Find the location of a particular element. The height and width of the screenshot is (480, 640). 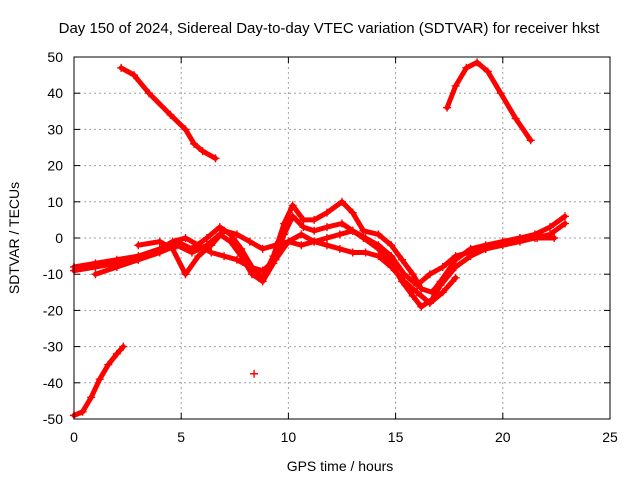

x-axis-label: GPS time / hours is located at coordinates (340, 466).